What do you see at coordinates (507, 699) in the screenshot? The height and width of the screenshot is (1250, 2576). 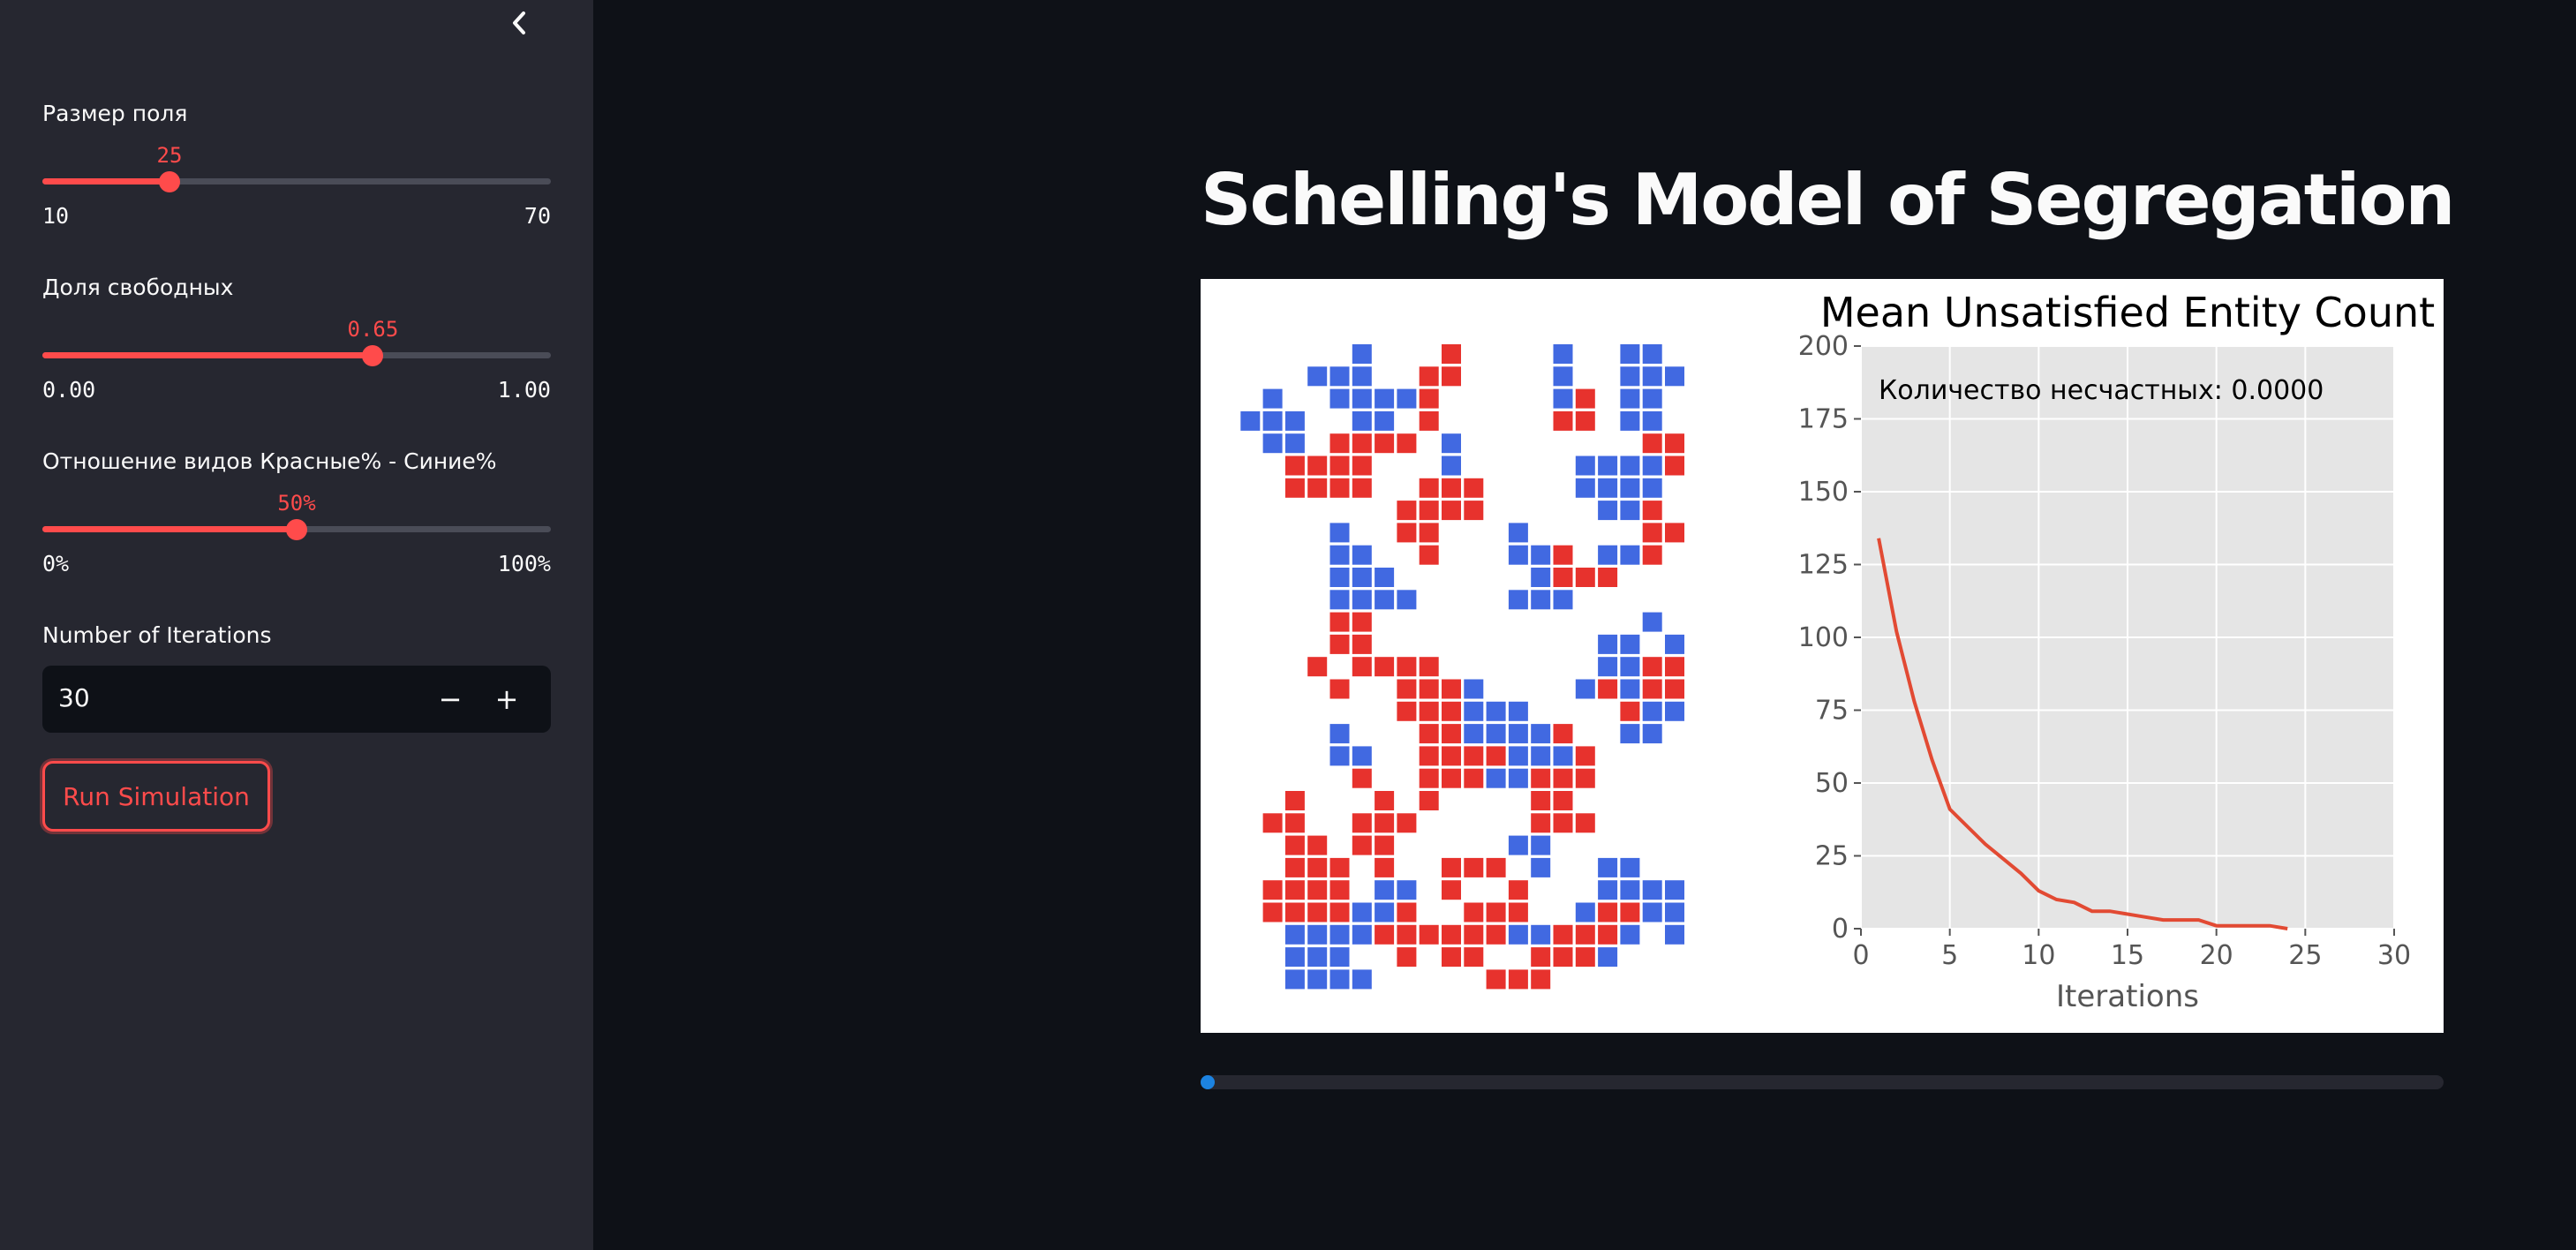 I see `increment-button: +` at bounding box center [507, 699].